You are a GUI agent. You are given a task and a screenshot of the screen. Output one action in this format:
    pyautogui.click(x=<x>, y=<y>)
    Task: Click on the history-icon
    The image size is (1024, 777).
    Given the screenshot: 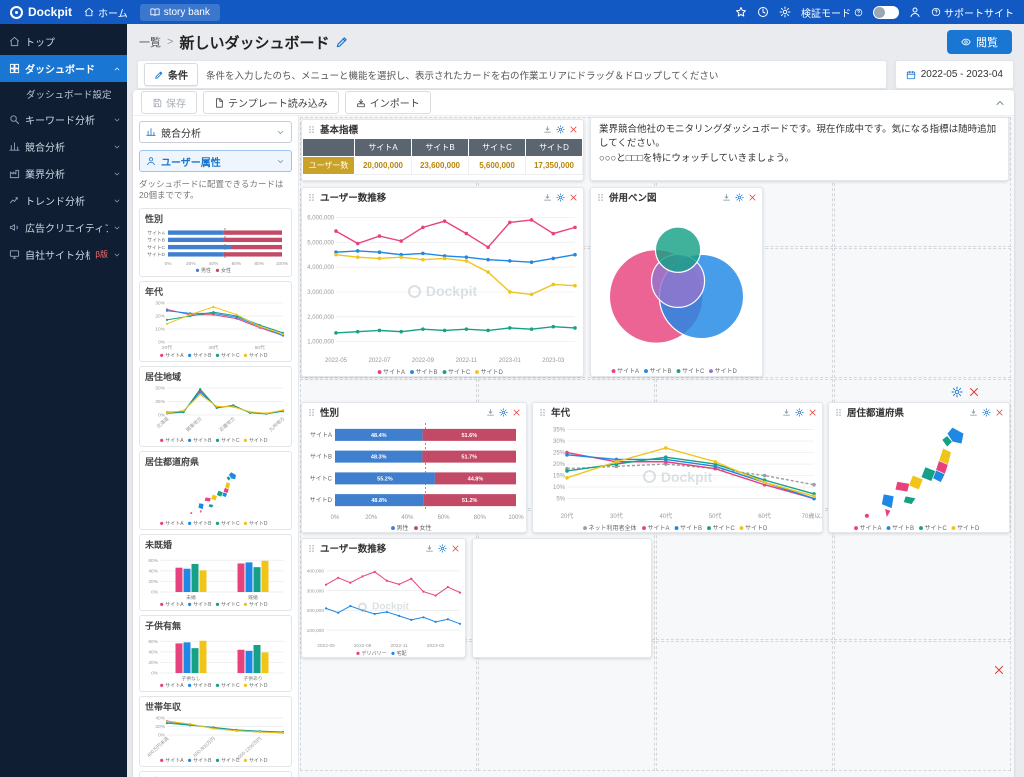 What is the action you would take?
    pyautogui.click(x=763, y=12)
    